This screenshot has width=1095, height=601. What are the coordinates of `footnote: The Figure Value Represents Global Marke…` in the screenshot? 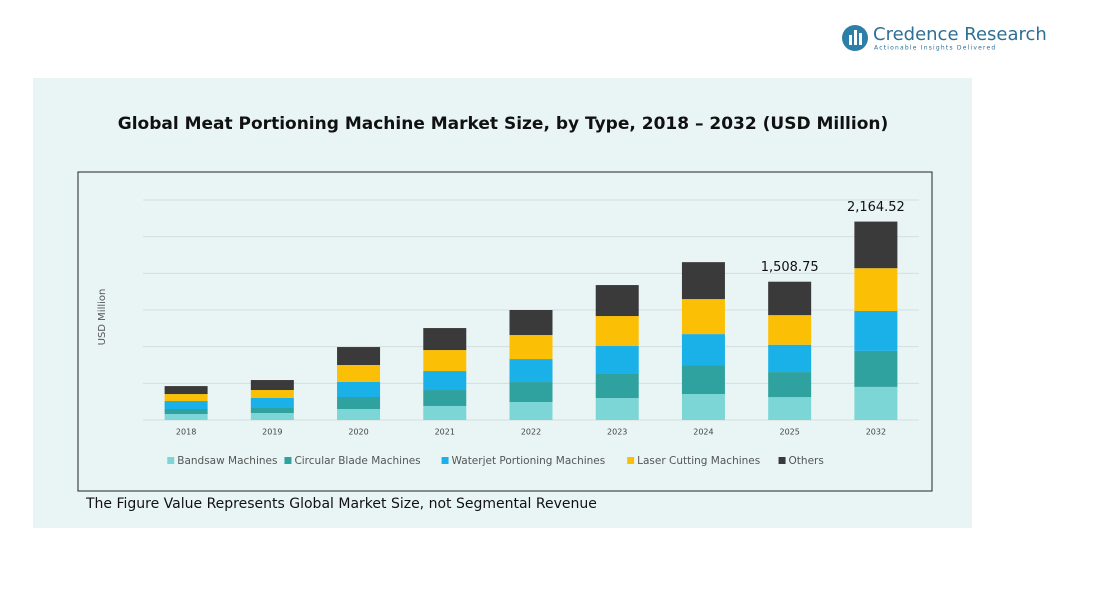 It's located at (341, 504).